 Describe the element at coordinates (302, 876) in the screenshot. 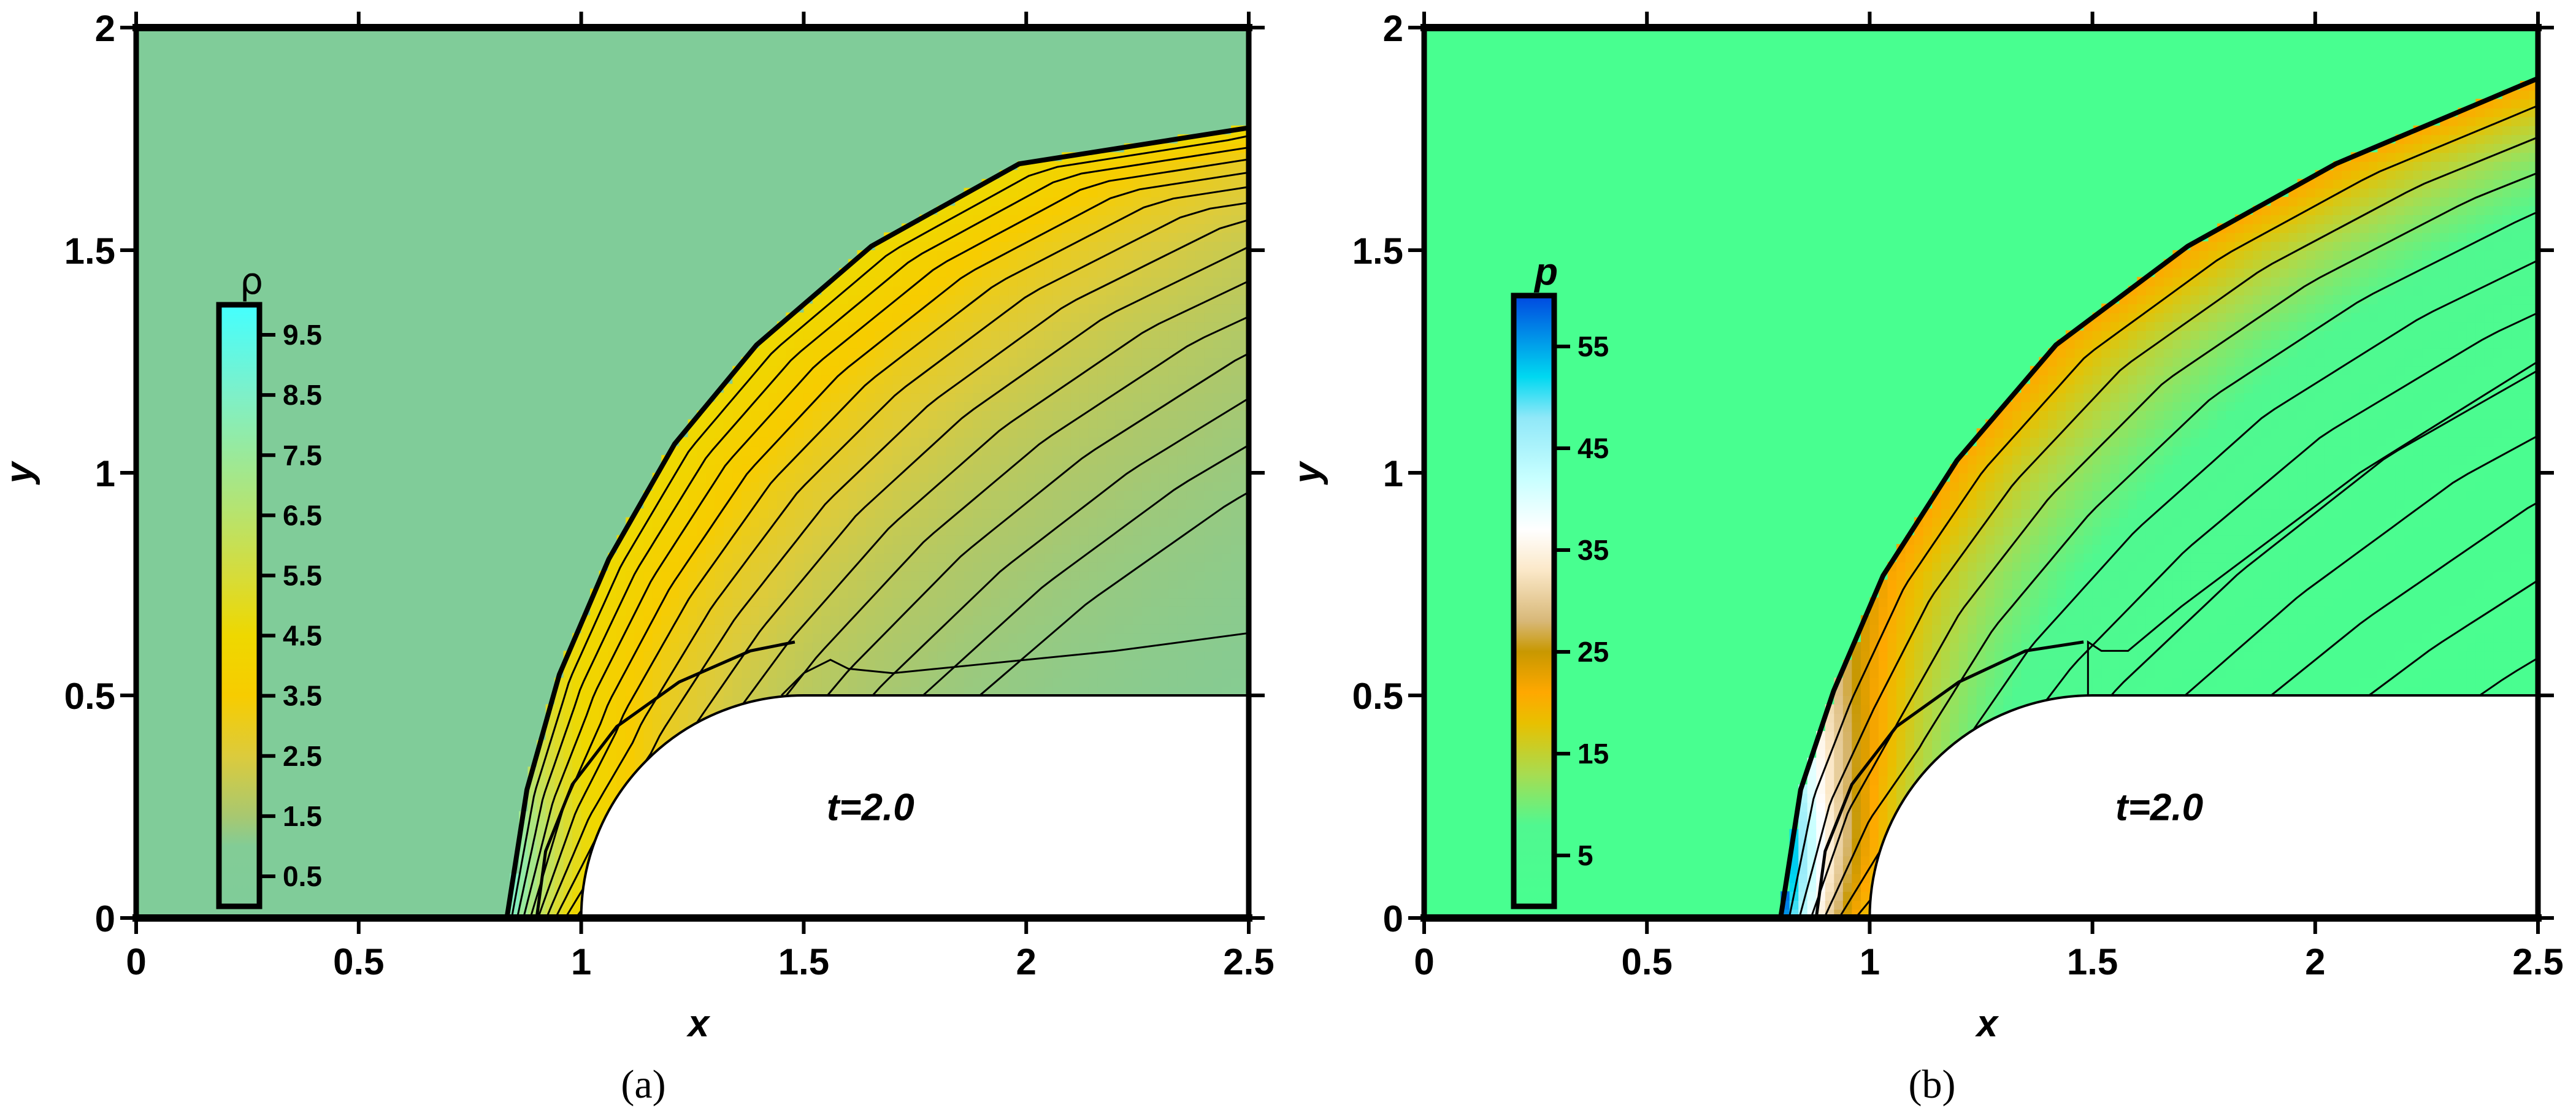

I see `colorbar-tick-label: 0.5` at that location.